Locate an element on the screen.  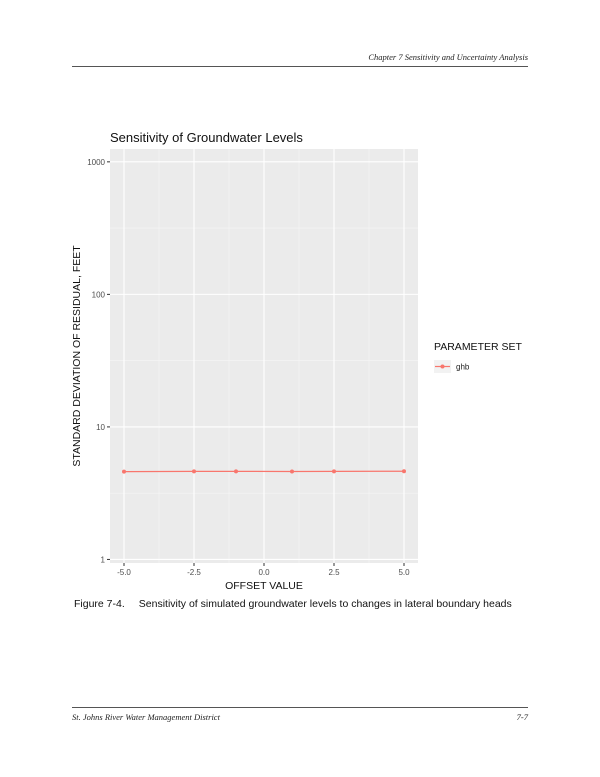
footer-rule is located at coordinates (300, 707).